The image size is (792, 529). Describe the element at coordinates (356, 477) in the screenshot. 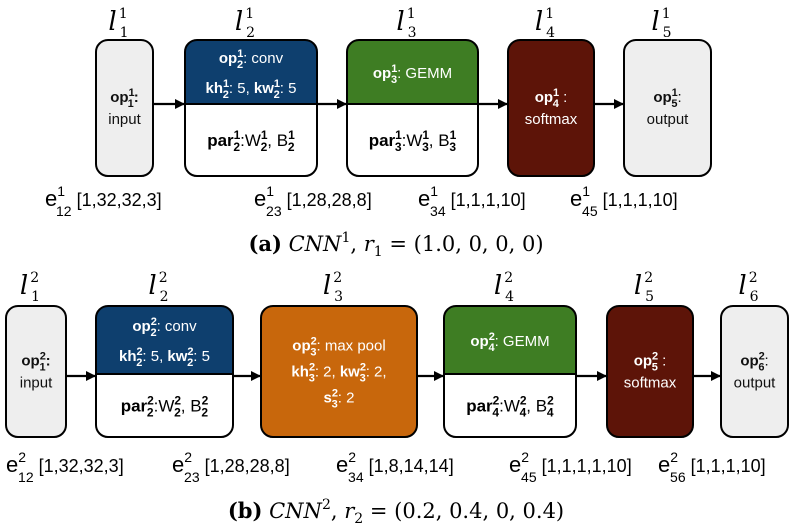

I see `edge-sub: 34` at that location.